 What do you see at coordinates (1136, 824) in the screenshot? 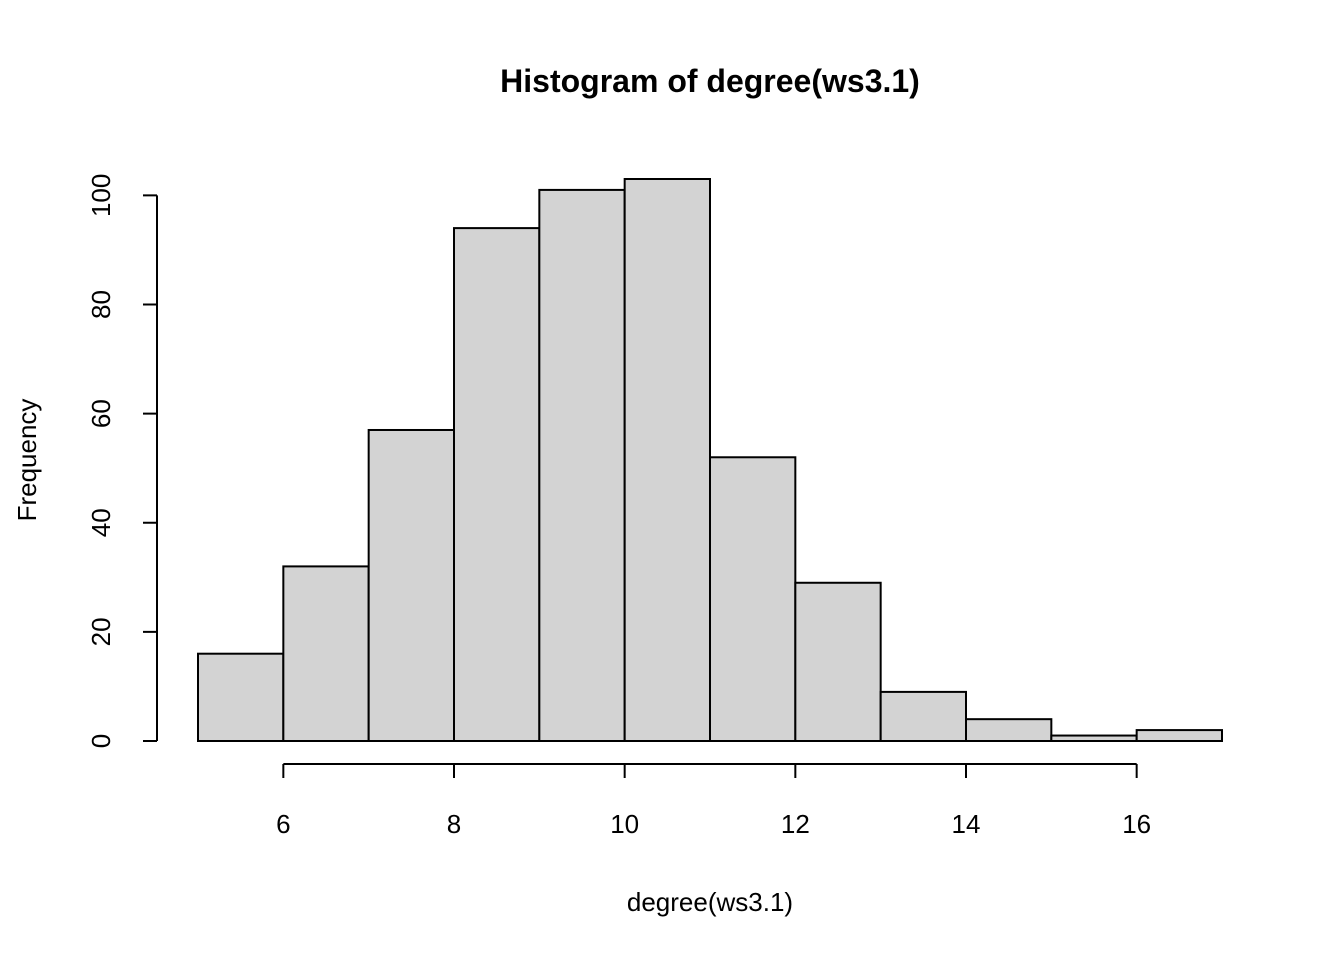
I see `x-tick-label: 16` at bounding box center [1136, 824].